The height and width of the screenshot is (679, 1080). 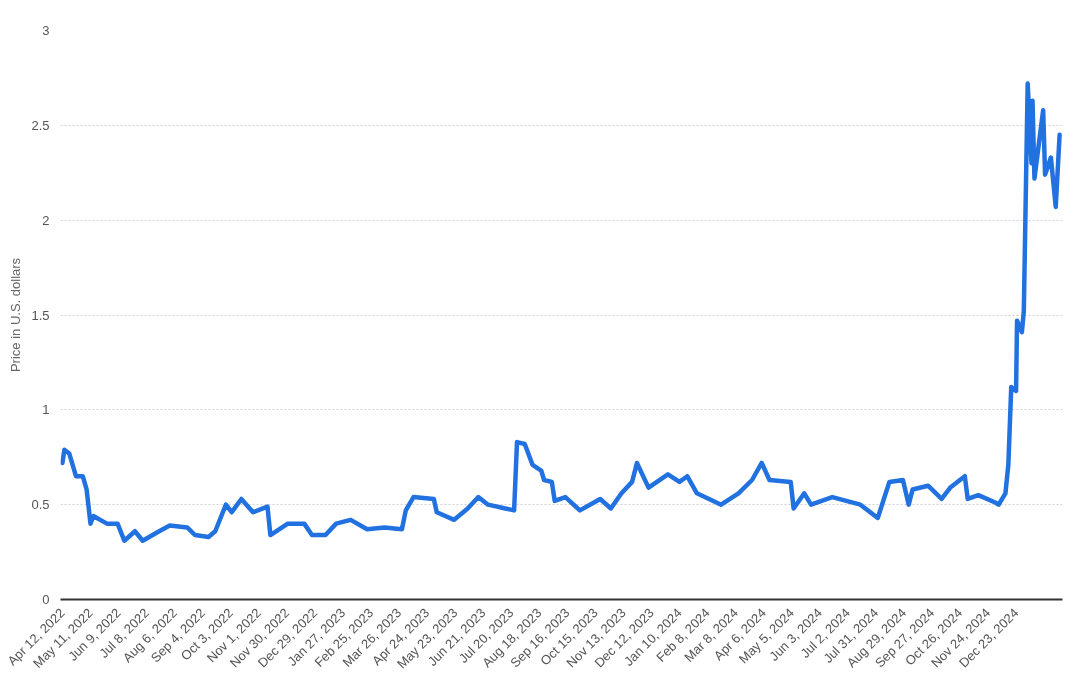 I want to click on y-tick-label: 2.5, so click(x=40, y=125).